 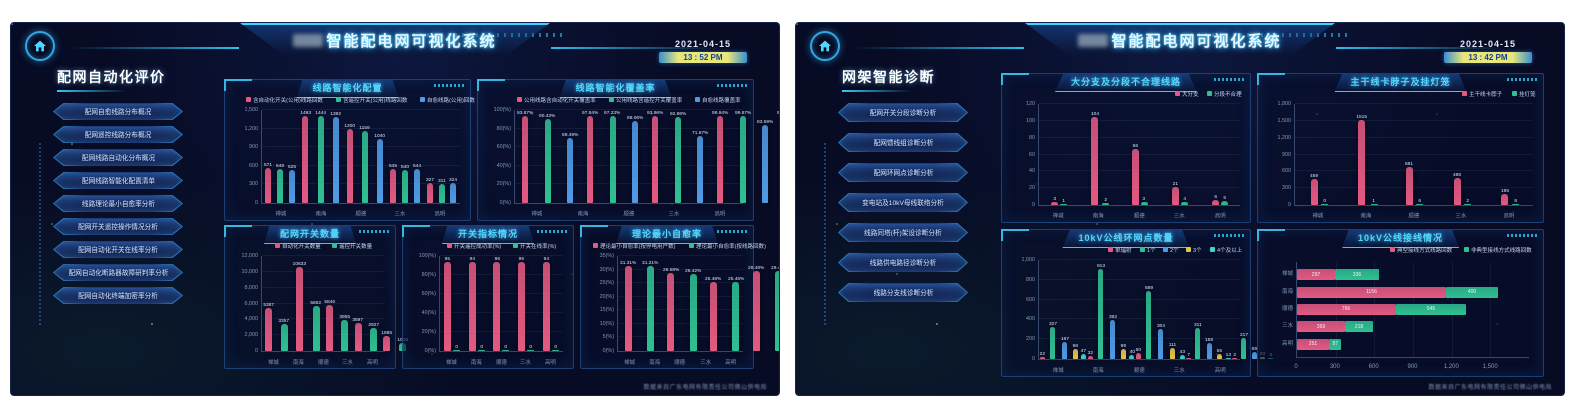 What do you see at coordinates (1226, 249) in the screenshot?
I see `legend-item: 4个及以上` at bounding box center [1226, 249].